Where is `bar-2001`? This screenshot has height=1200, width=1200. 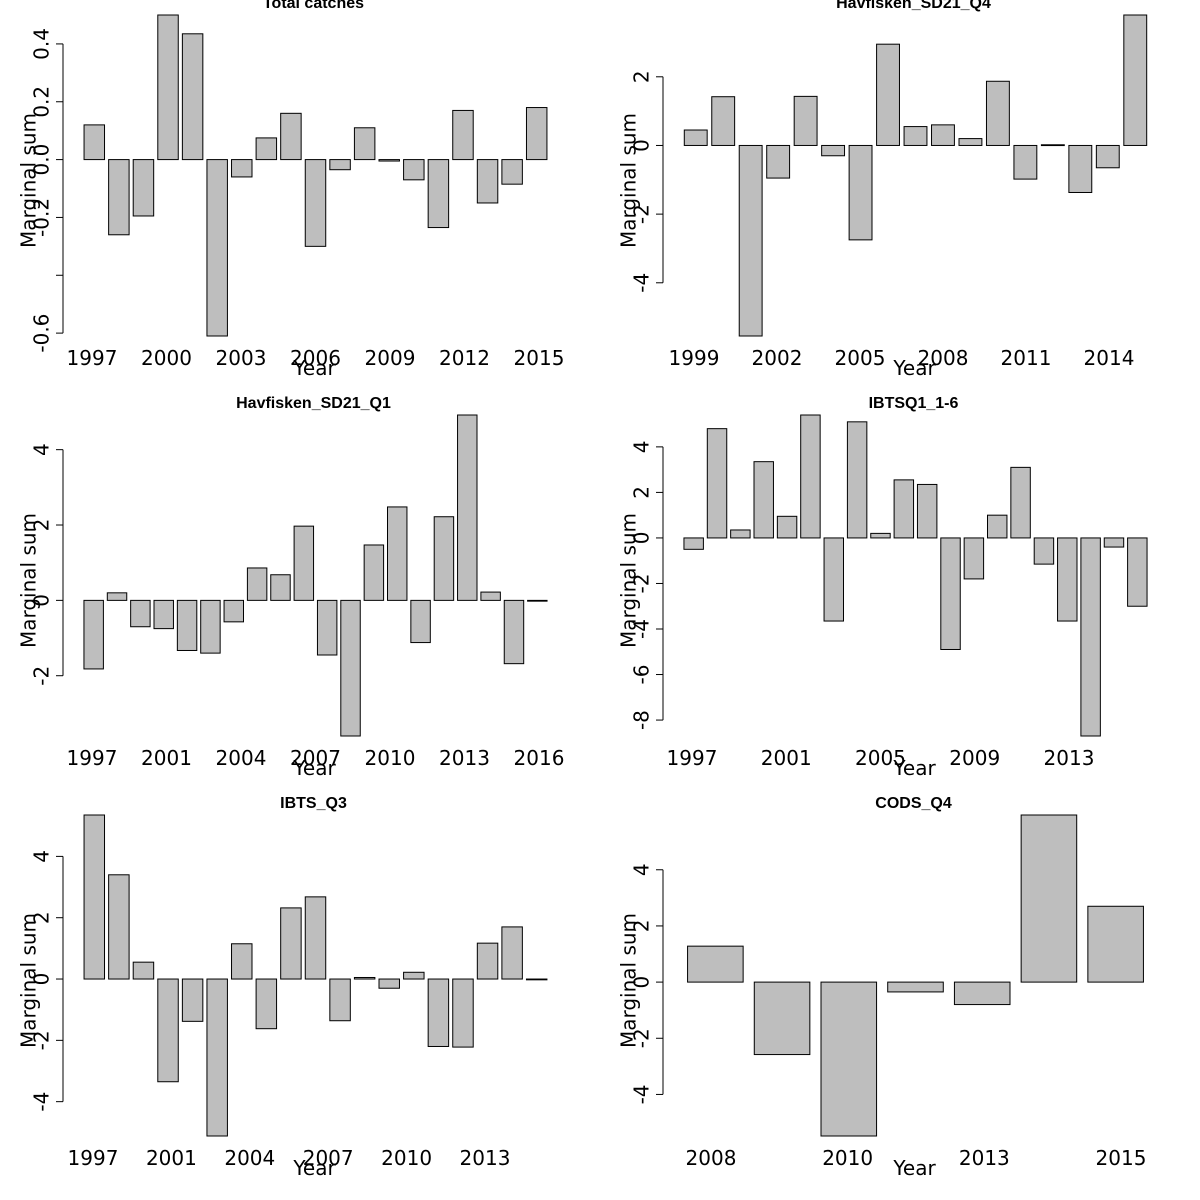 bar-2001 is located at coordinates (192, 97).